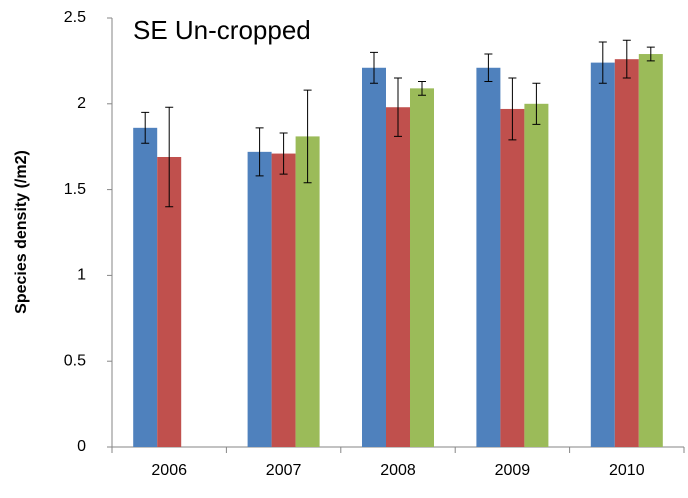 The height and width of the screenshot is (498, 688). I want to click on y-tick-label: 0, so click(81, 446).